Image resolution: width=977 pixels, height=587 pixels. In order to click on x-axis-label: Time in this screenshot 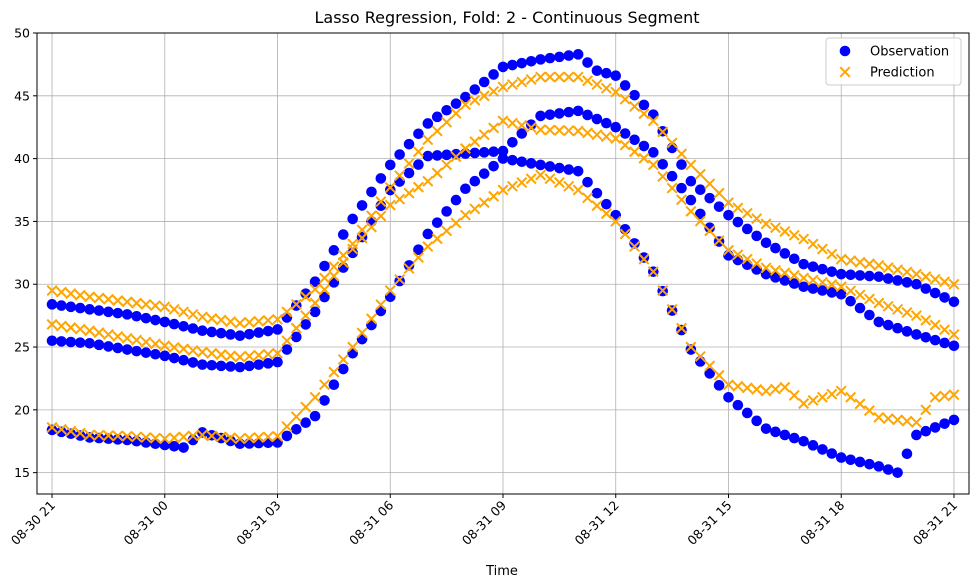, I will do `click(501, 571)`.